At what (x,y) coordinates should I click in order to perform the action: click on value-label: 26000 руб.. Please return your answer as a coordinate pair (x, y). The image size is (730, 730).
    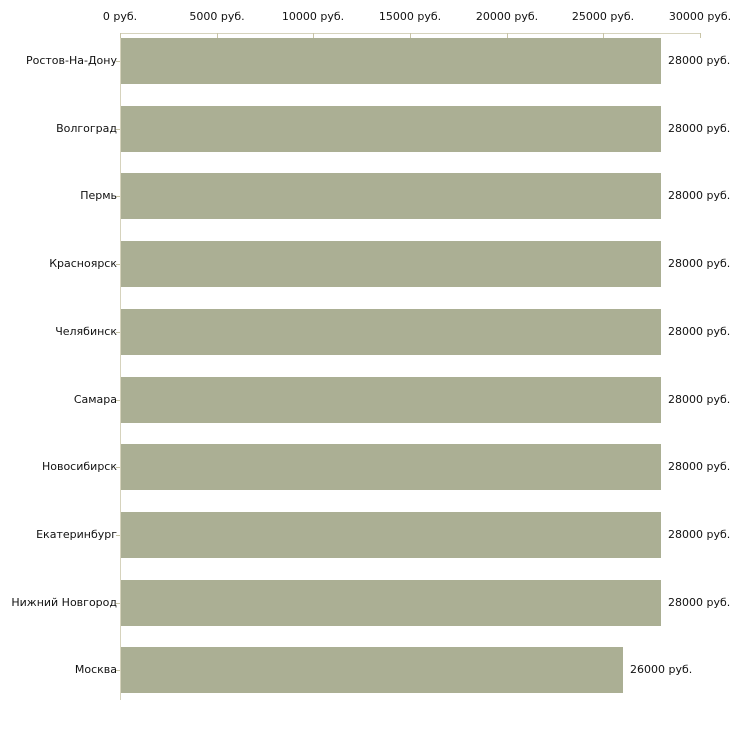
    Looking at the image, I should click on (661, 669).